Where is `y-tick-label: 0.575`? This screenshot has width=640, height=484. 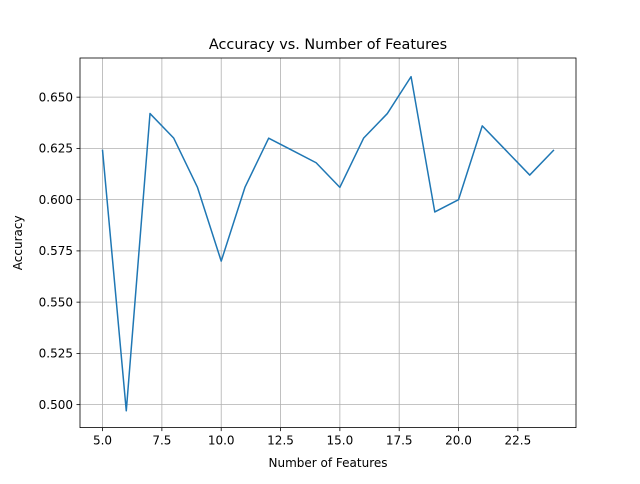
y-tick-label: 0.575 is located at coordinates (56, 251).